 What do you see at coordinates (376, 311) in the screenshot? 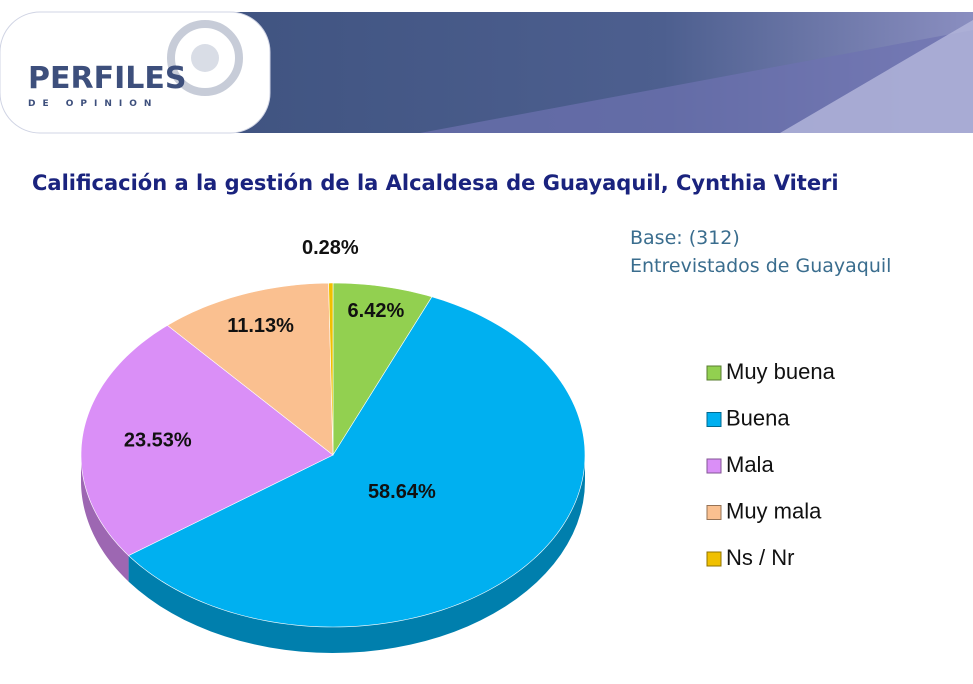
I see `value-label: 6.42%` at bounding box center [376, 311].